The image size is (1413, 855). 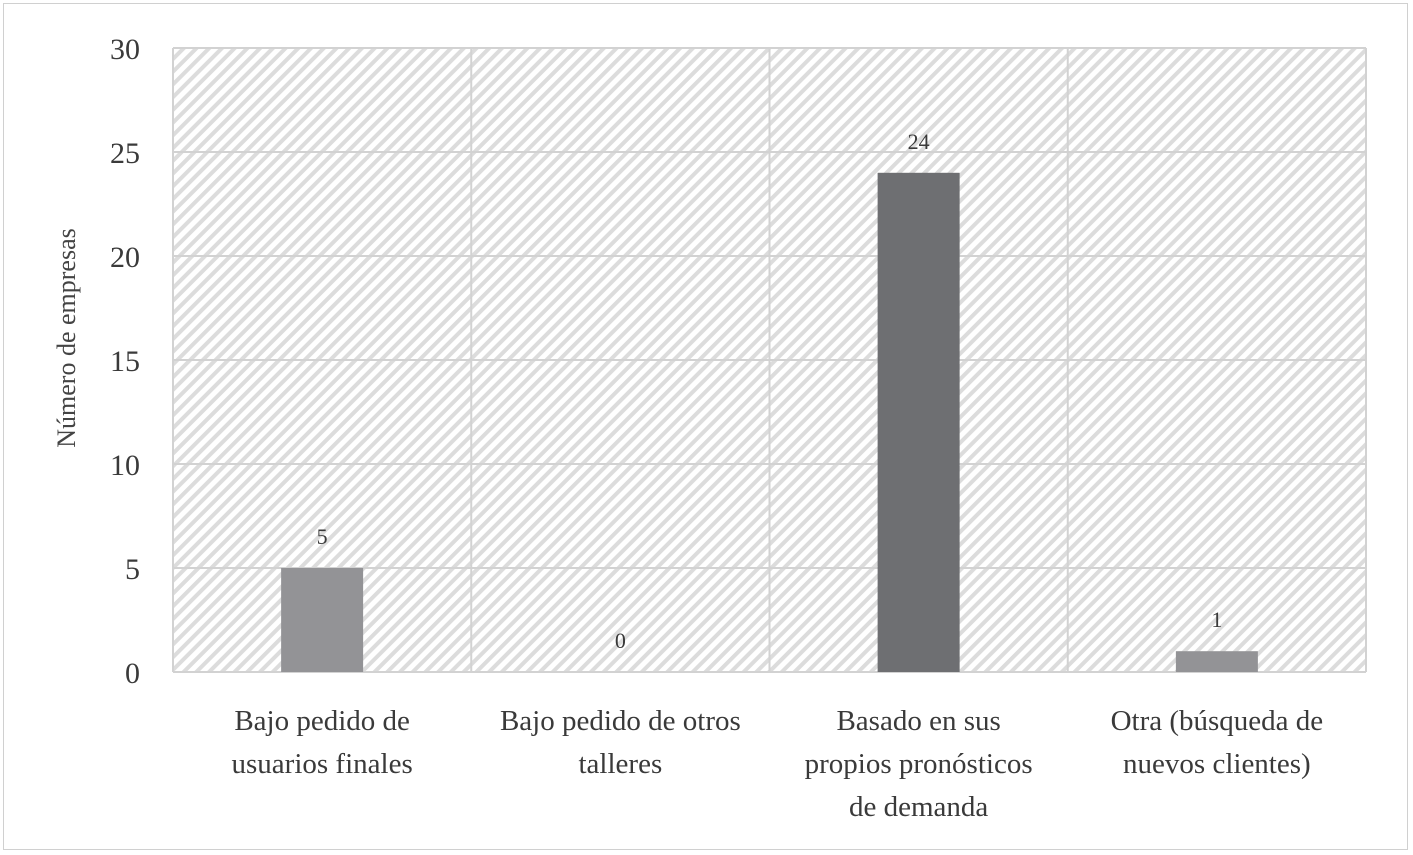 What do you see at coordinates (125, 153) in the screenshot?
I see `y-tick-label: 25` at bounding box center [125, 153].